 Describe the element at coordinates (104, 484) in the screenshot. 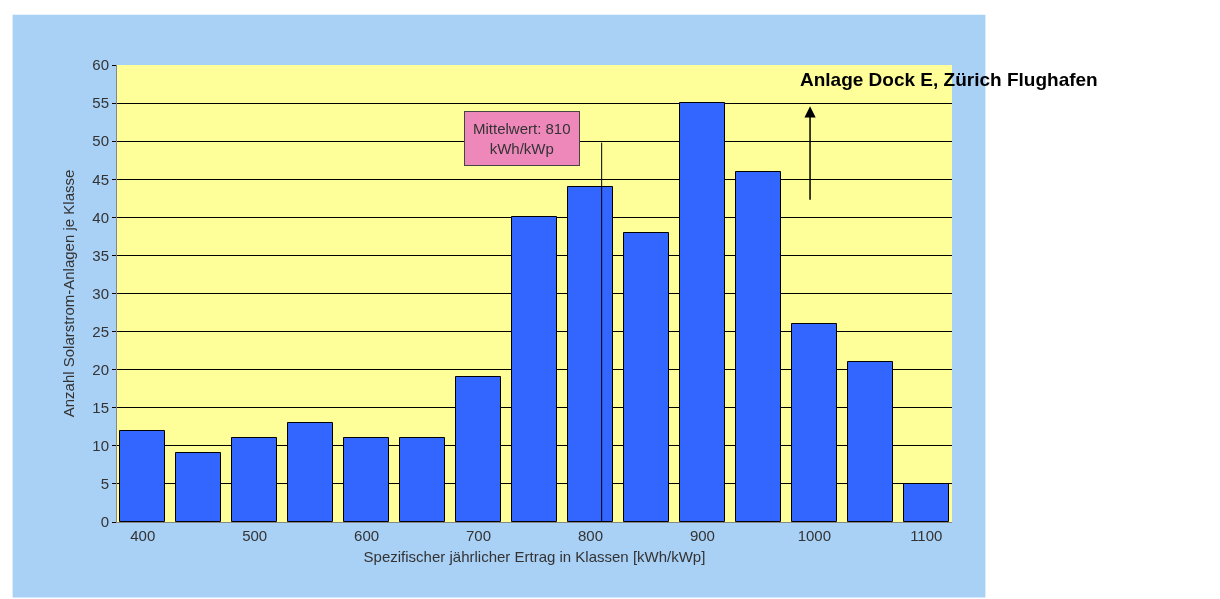

I see `y-tick-label: 5` at that location.